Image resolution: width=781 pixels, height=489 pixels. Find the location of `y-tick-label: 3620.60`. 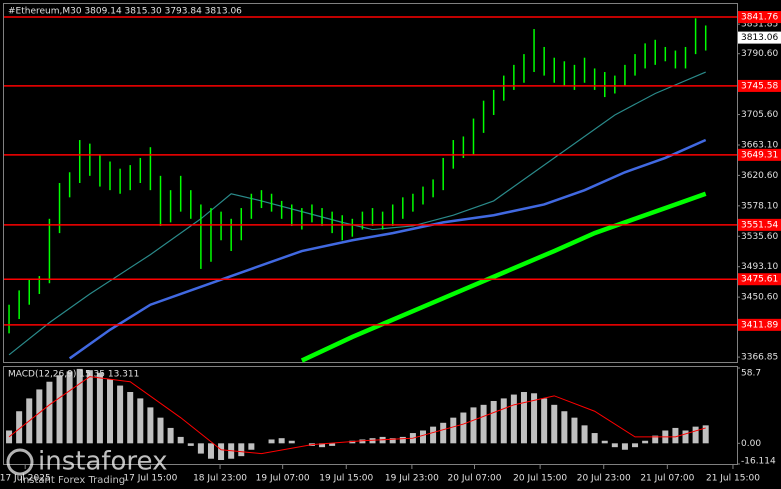

y-tick-label: 3620.60 is located at coordinates (759, 176).